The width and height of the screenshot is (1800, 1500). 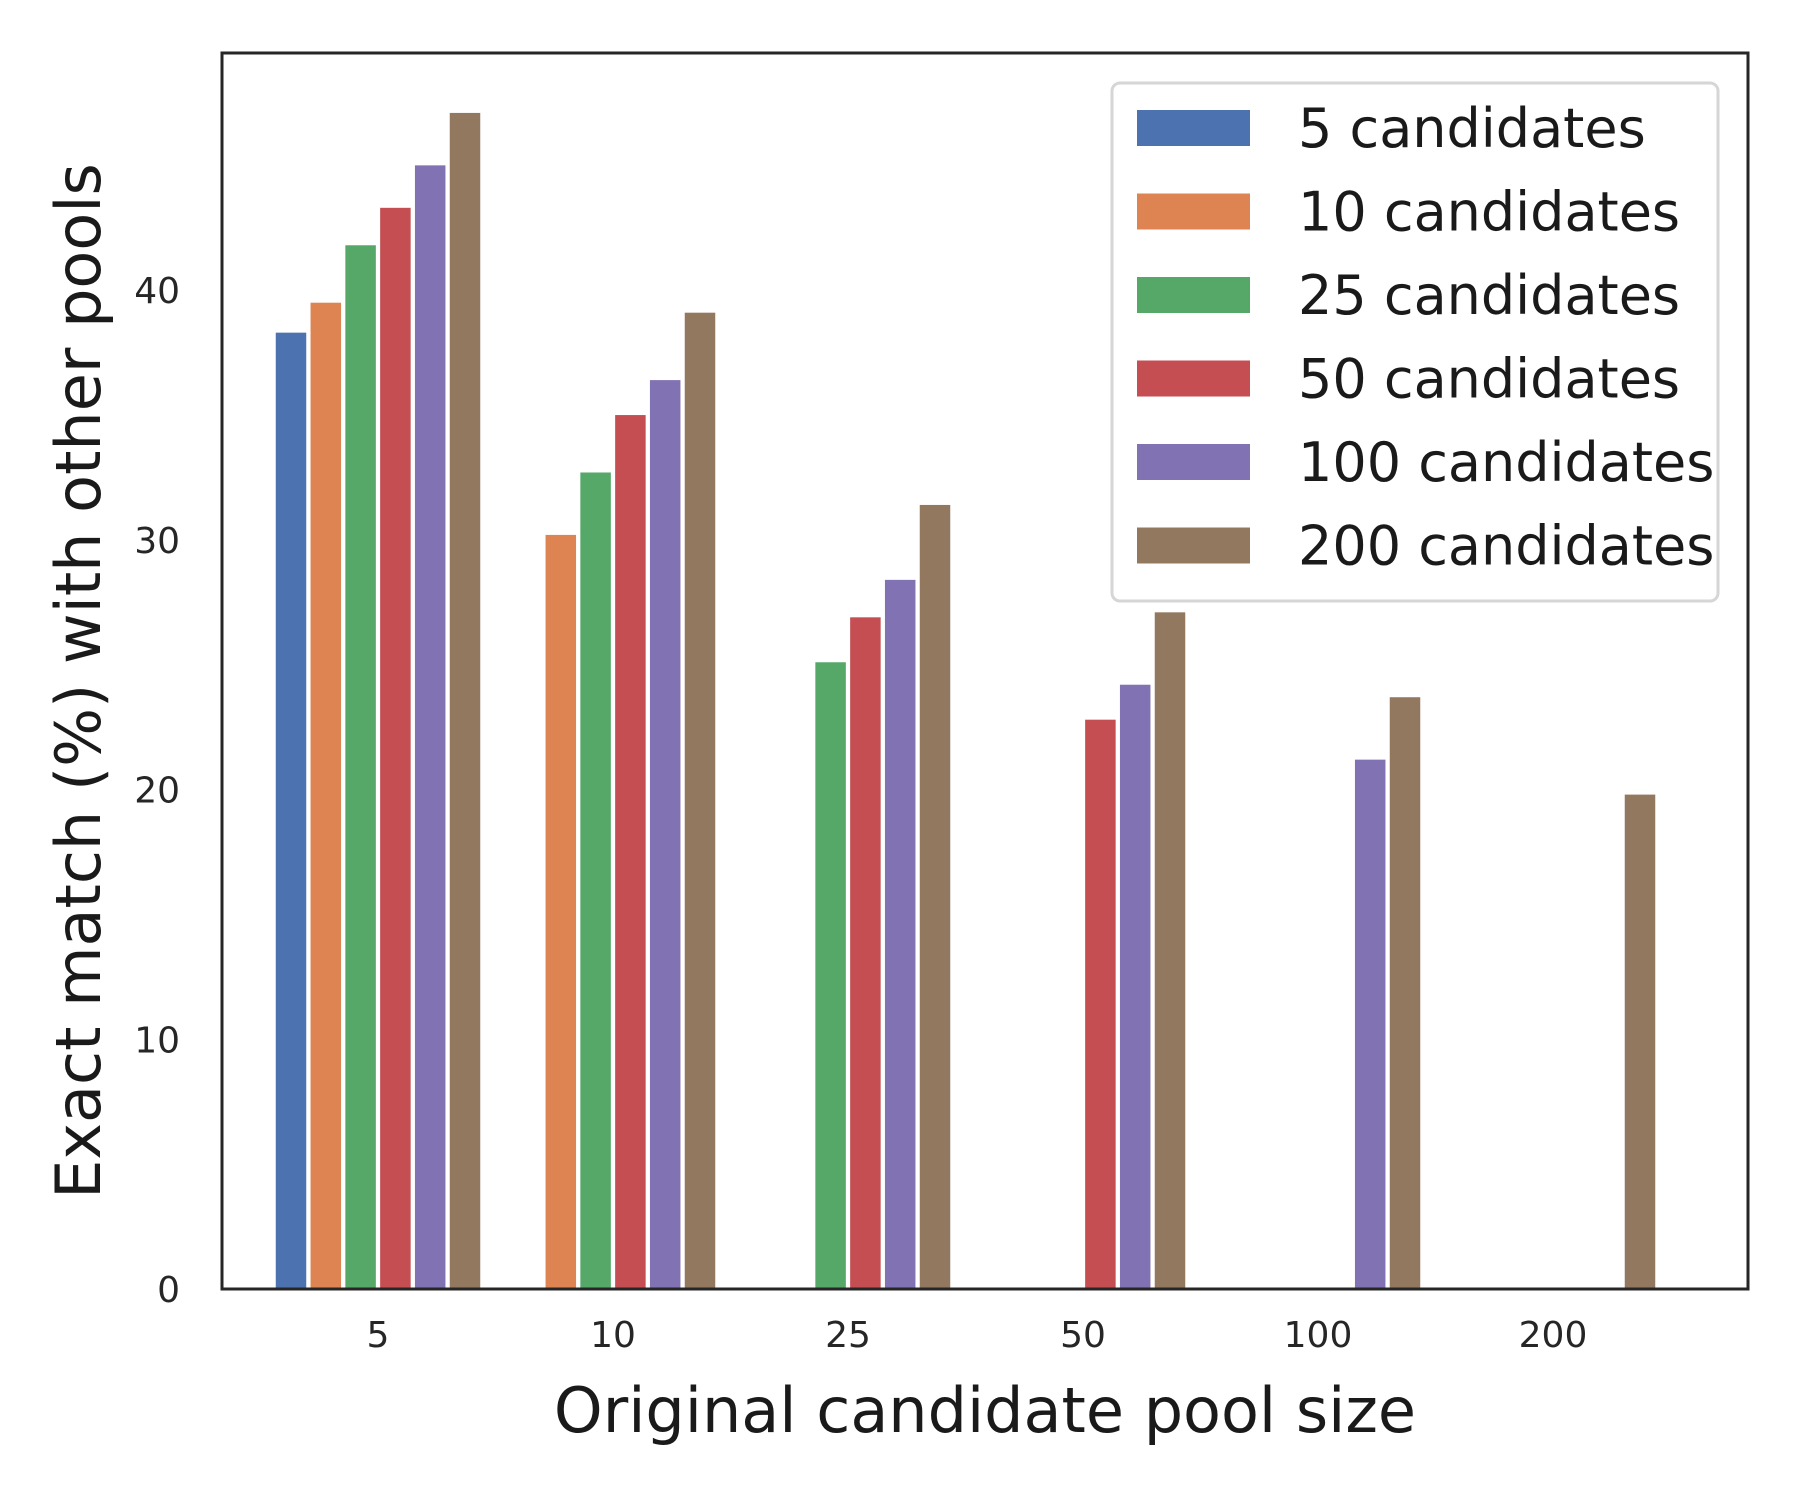 I want to click on x-tick-label: 100, so click(x=1318, y=1335).